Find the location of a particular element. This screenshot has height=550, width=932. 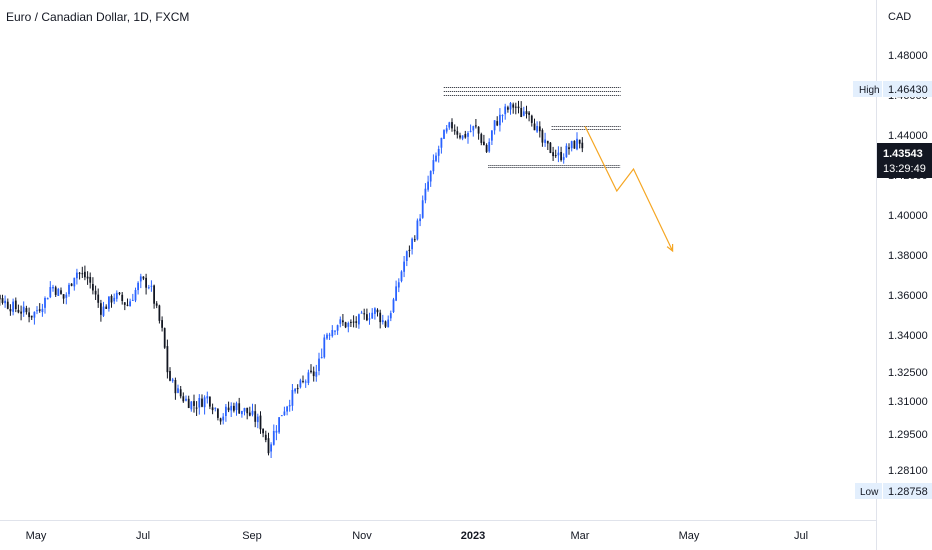

projection is located at coordinates (629, 189).